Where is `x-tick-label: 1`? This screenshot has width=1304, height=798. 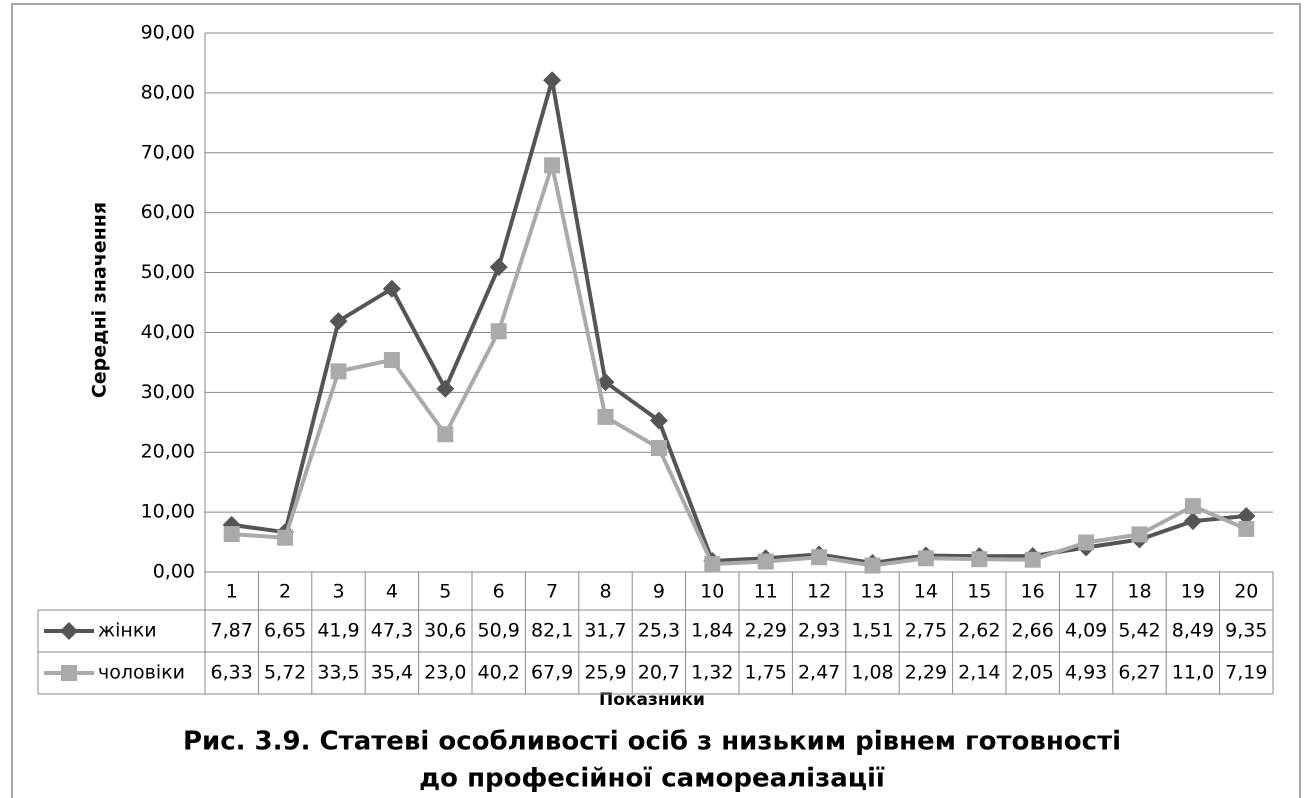 x-tick-label: 1 is located at coordinates (232, 592).